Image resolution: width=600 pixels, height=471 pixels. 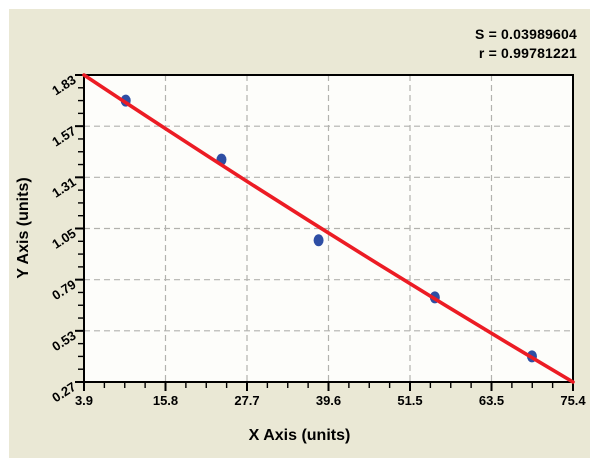 What do you see at coordinates (318, 240) in the screenshot?
I see `data-point` at bounding box center [318, 240].